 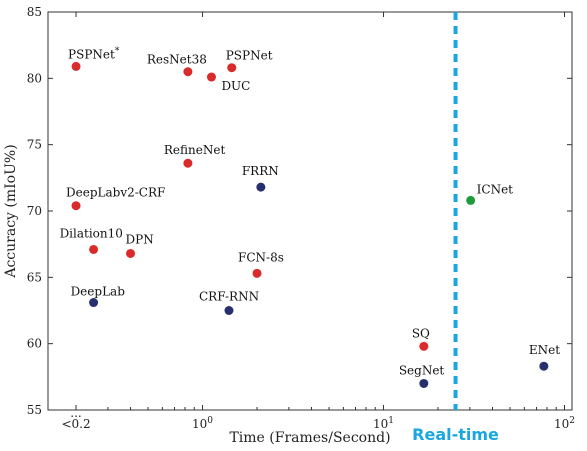 What do you see at coordinates (309, 438) in the screenshot?
I see `x-axis-label: Time (Frames/Second)` at bounding box center [309, 438].